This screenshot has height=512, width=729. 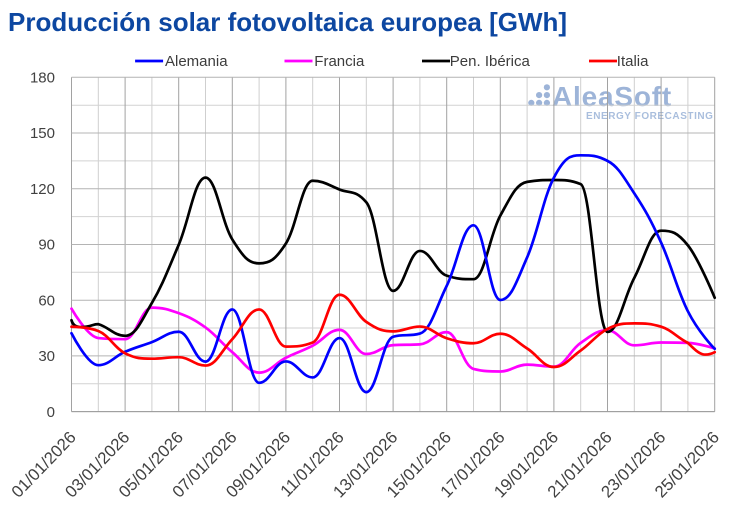 I want to click on svg-text: 150, so click(x=42, y=133).